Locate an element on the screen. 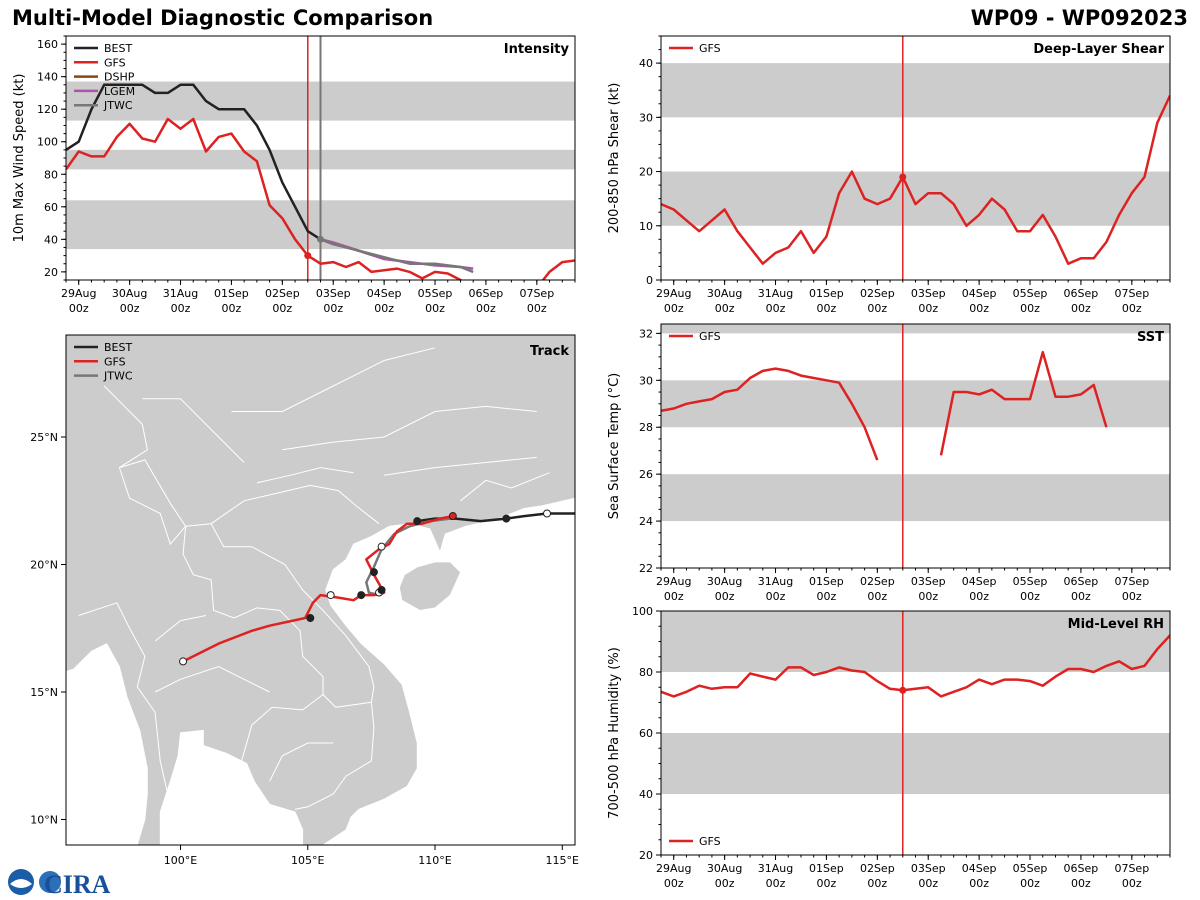 The width and height of the screenshot is (1200, 900). storm-id: WP09 - WP092023 is located at coordinates (1079, 18).